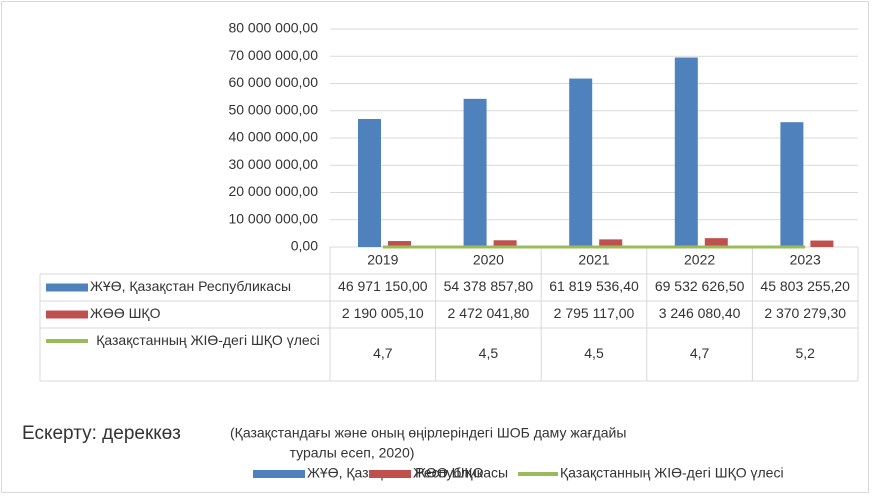 The height and width of the screenshot is (496, 872). I want to click on table-value: 2 795 117,00, so click(594, 313).